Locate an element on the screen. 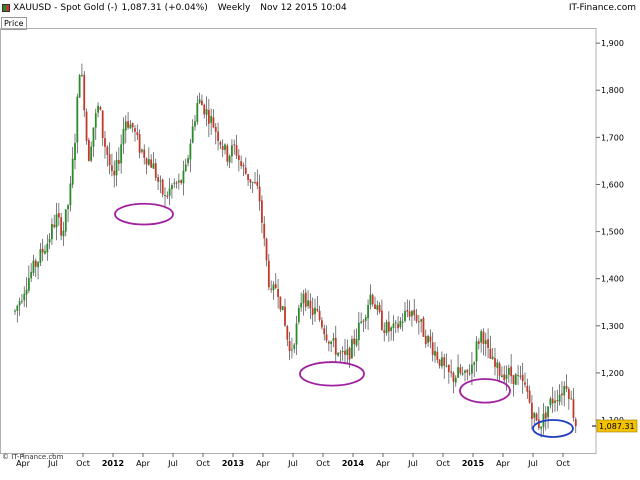  last-price-tag is located at coordinates (617, 426).